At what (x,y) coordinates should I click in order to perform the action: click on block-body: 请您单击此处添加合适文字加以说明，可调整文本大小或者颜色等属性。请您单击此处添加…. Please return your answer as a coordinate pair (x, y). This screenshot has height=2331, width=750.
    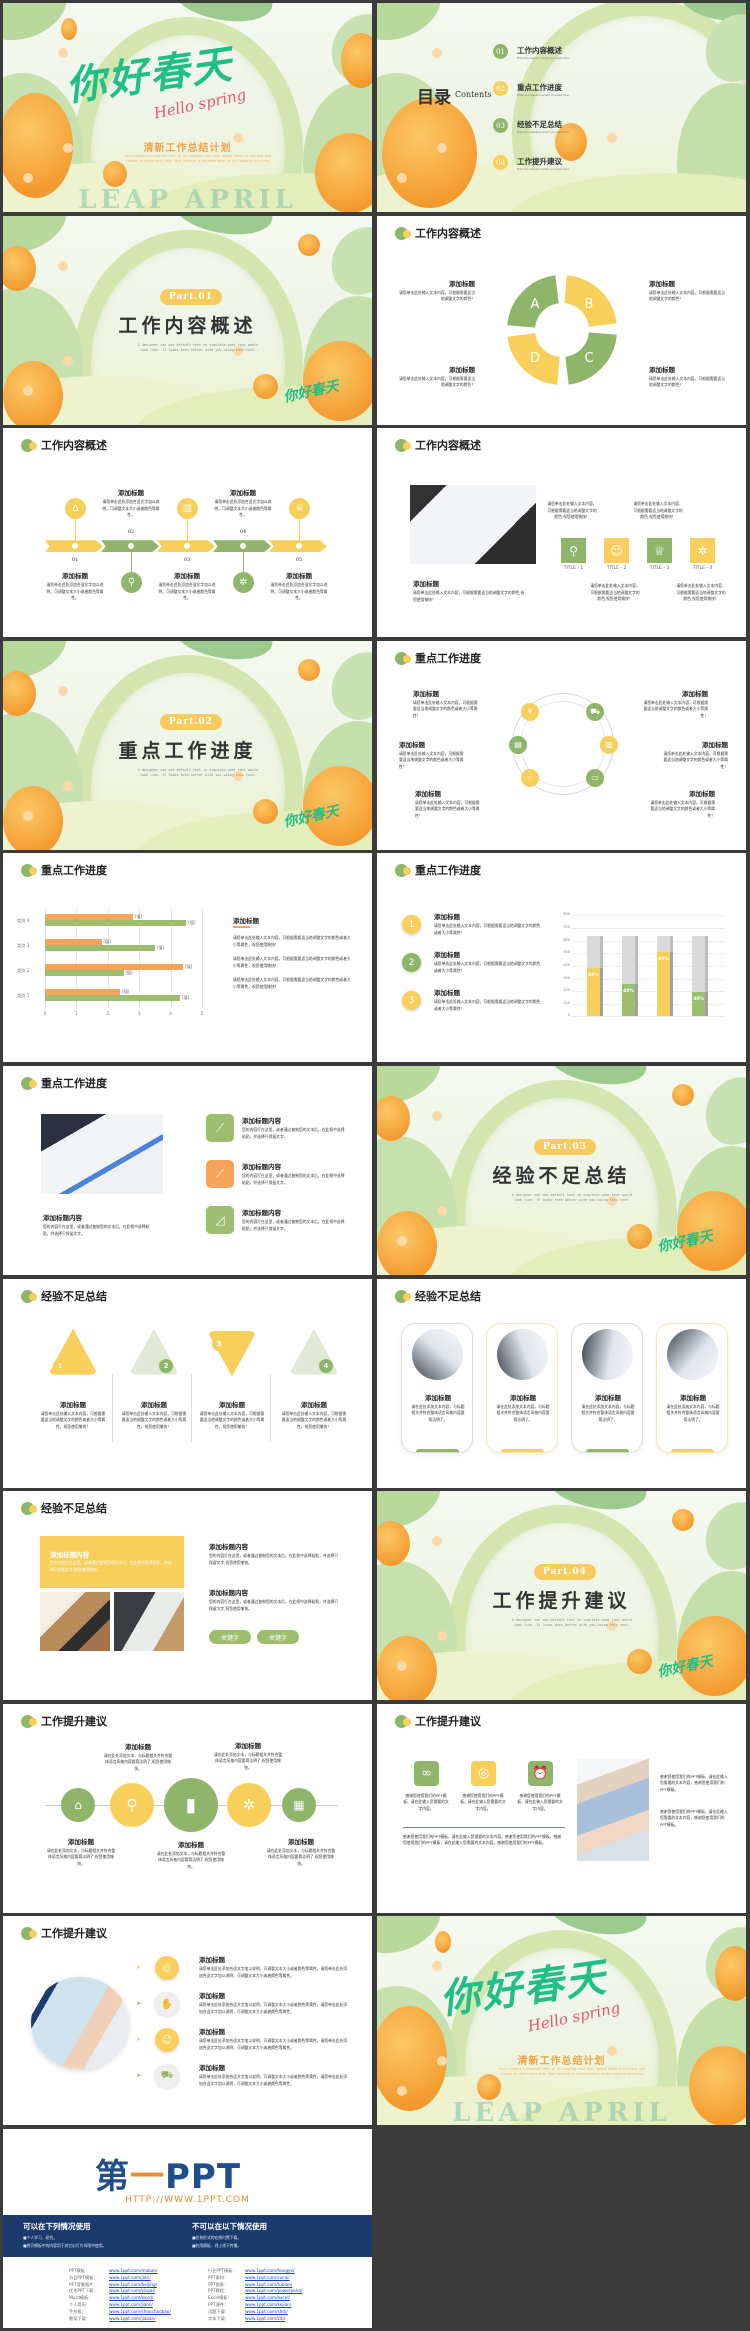
    Looking at the image, I should click on (273, 2008).